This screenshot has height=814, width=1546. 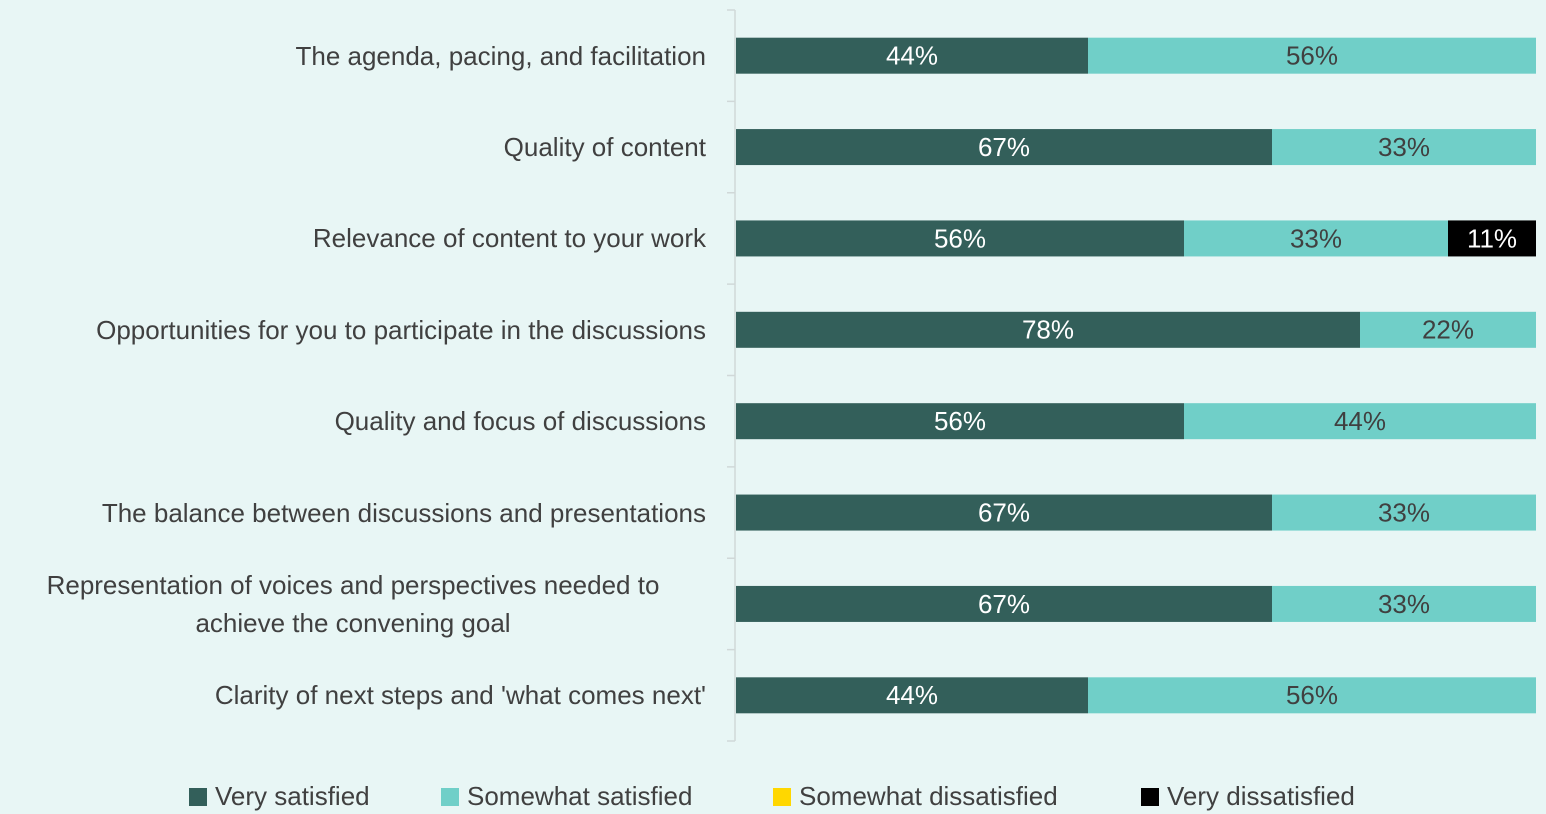 I want to click on category-label-box: Quality and focus of discussions, so click(x=353, y=421).